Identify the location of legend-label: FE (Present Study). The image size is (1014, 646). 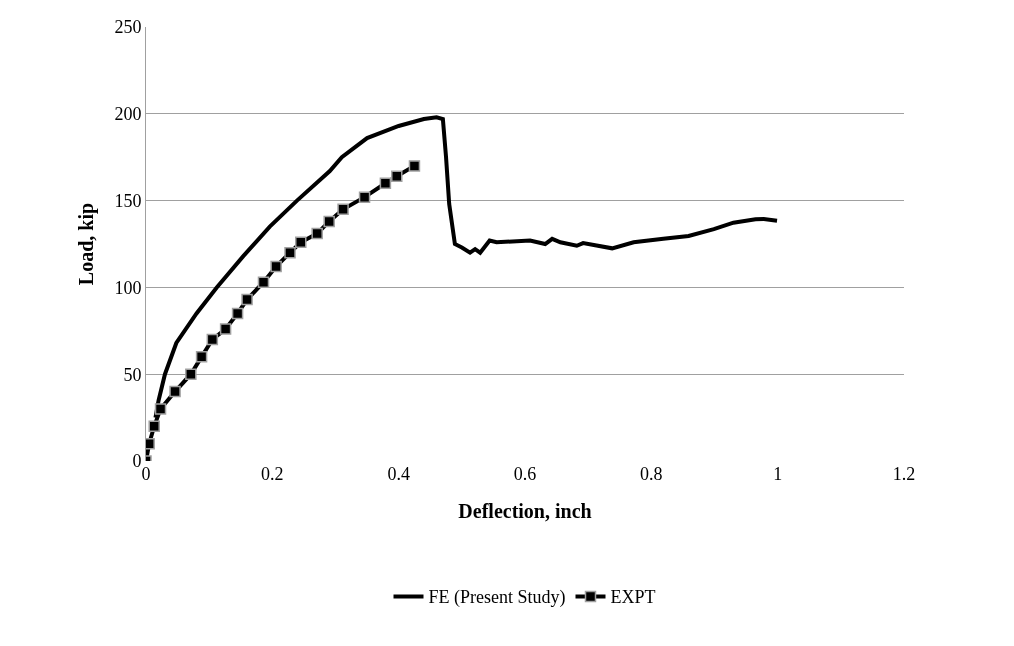
(497, 598).